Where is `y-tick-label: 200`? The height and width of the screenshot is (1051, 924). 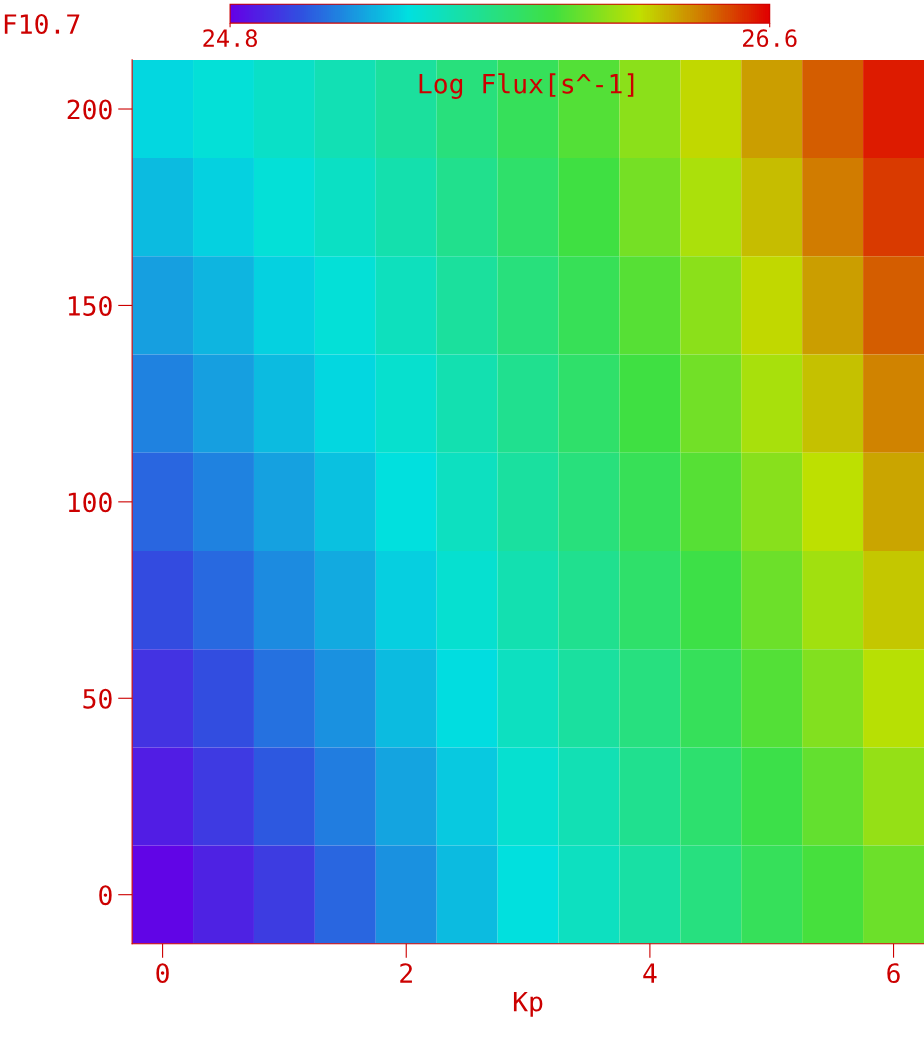
y-tick-label: 200 is located at coordinates (89, 109).